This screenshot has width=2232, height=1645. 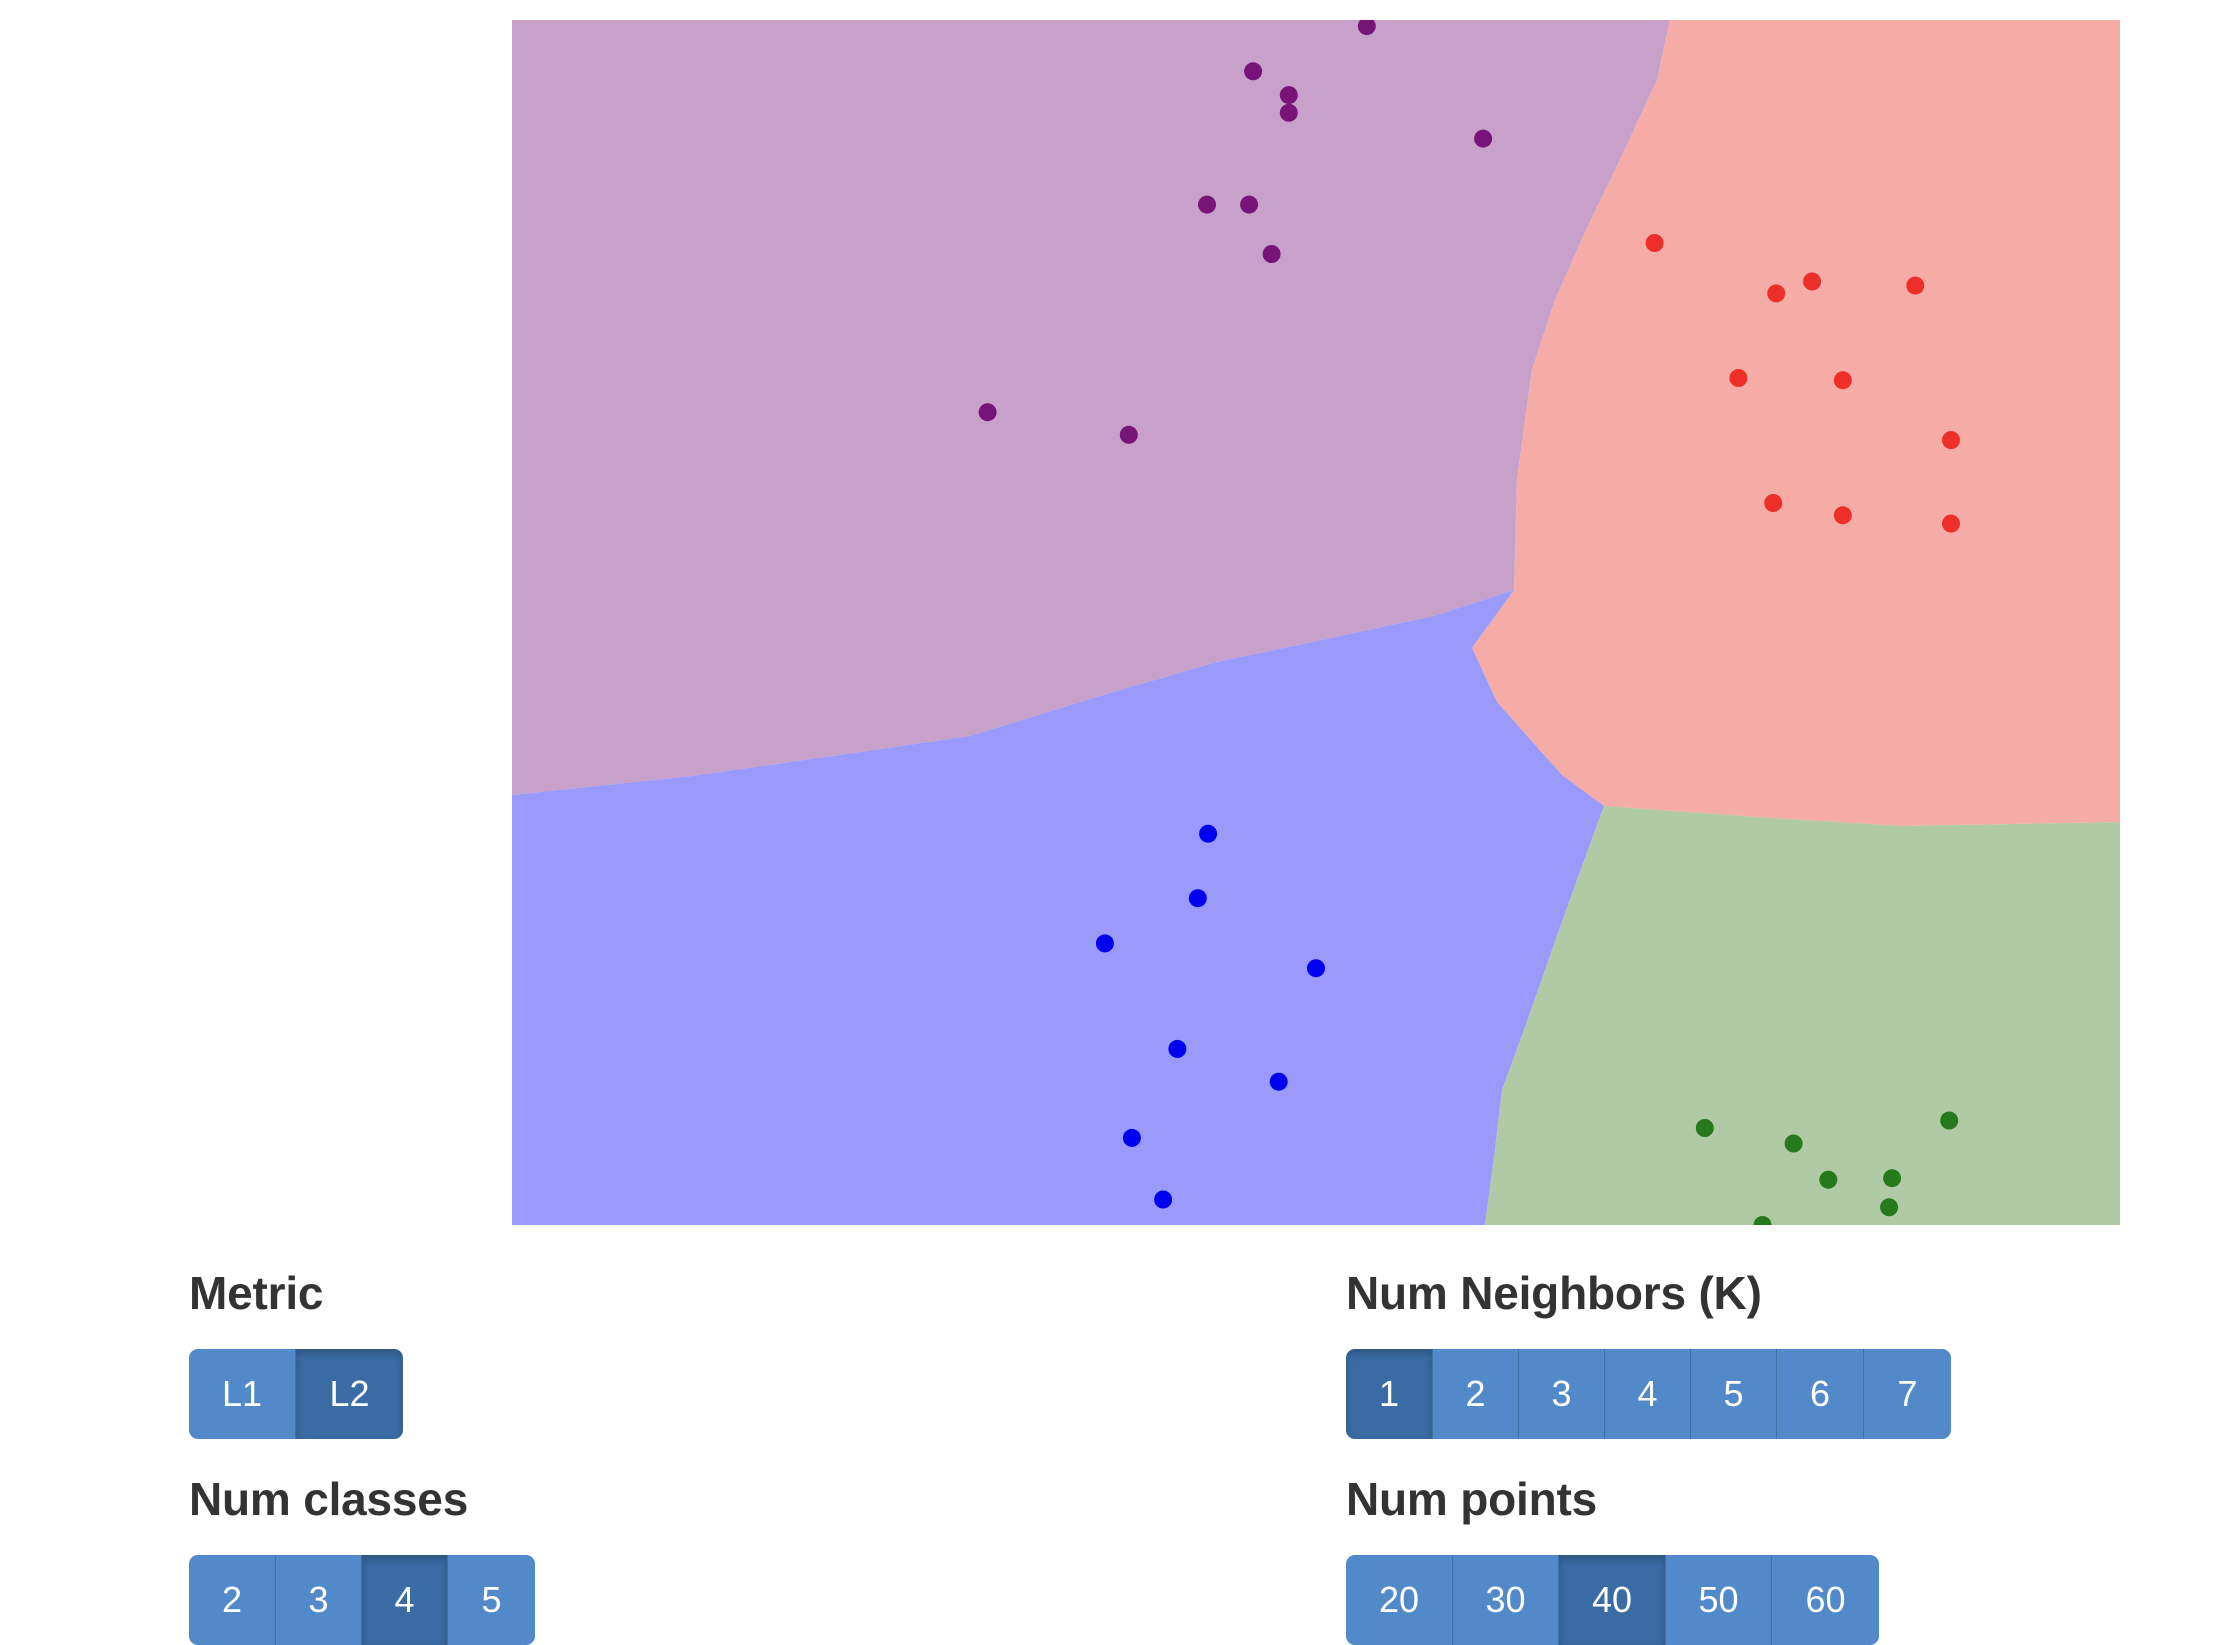 What do you see at coordinates (1719, 1600) in the screenshot?
I see `points-50-button: 50` at bounding box center [1719, 1600].